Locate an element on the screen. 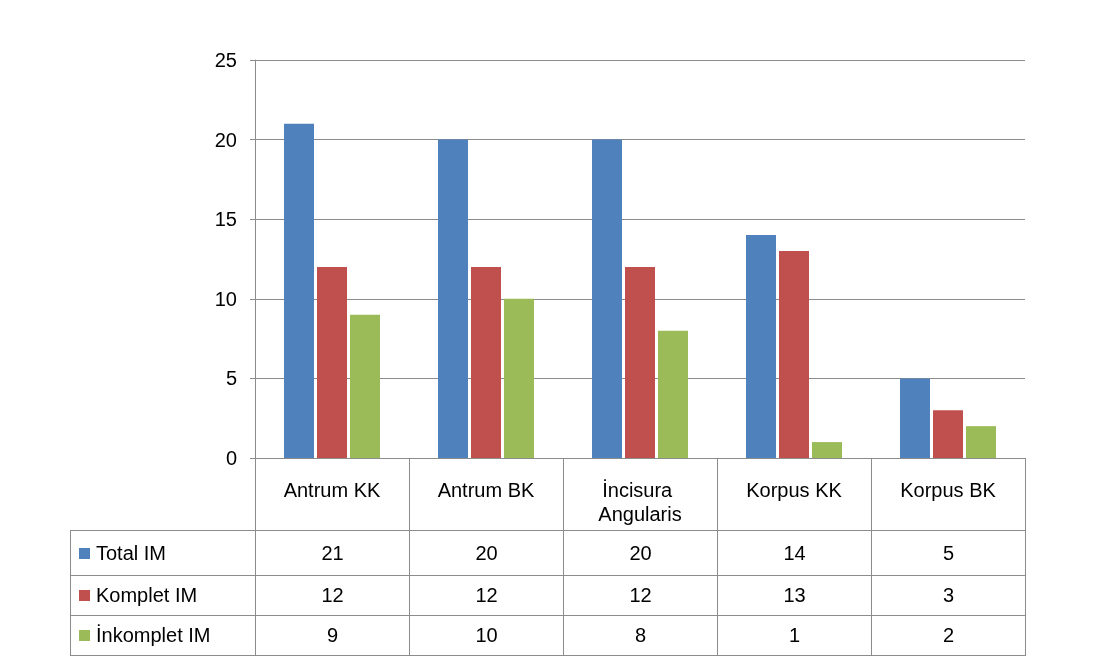 The height and width of the screenshot is (671, 1101). data-label: 9 is located at coordinates (332, 635).